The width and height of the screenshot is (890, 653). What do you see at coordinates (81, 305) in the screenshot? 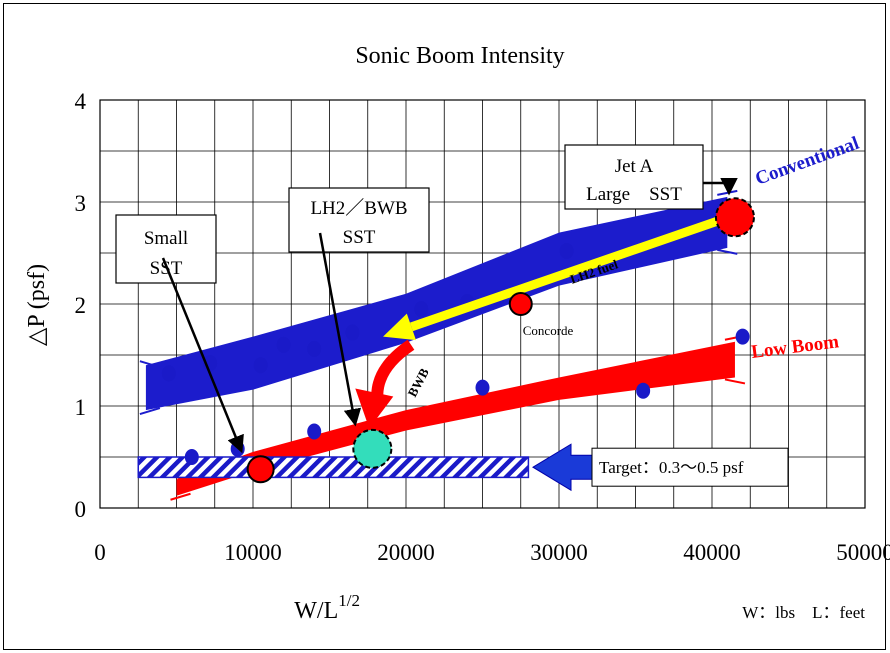
I see `y-tick-label: 2` at bounding box center [81, 305].